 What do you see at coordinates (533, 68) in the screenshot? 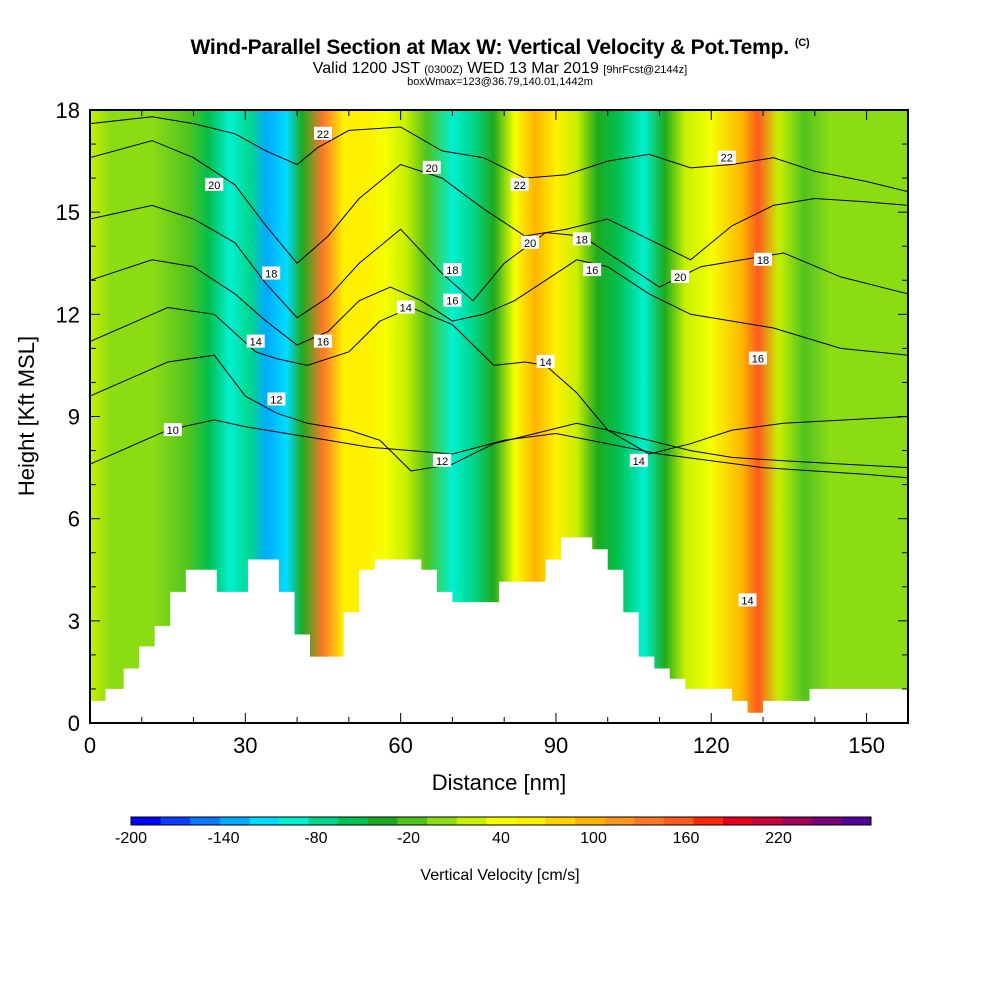
I see `valid-date: WED 13 Mar 2019` at bounding box center [533, 68].